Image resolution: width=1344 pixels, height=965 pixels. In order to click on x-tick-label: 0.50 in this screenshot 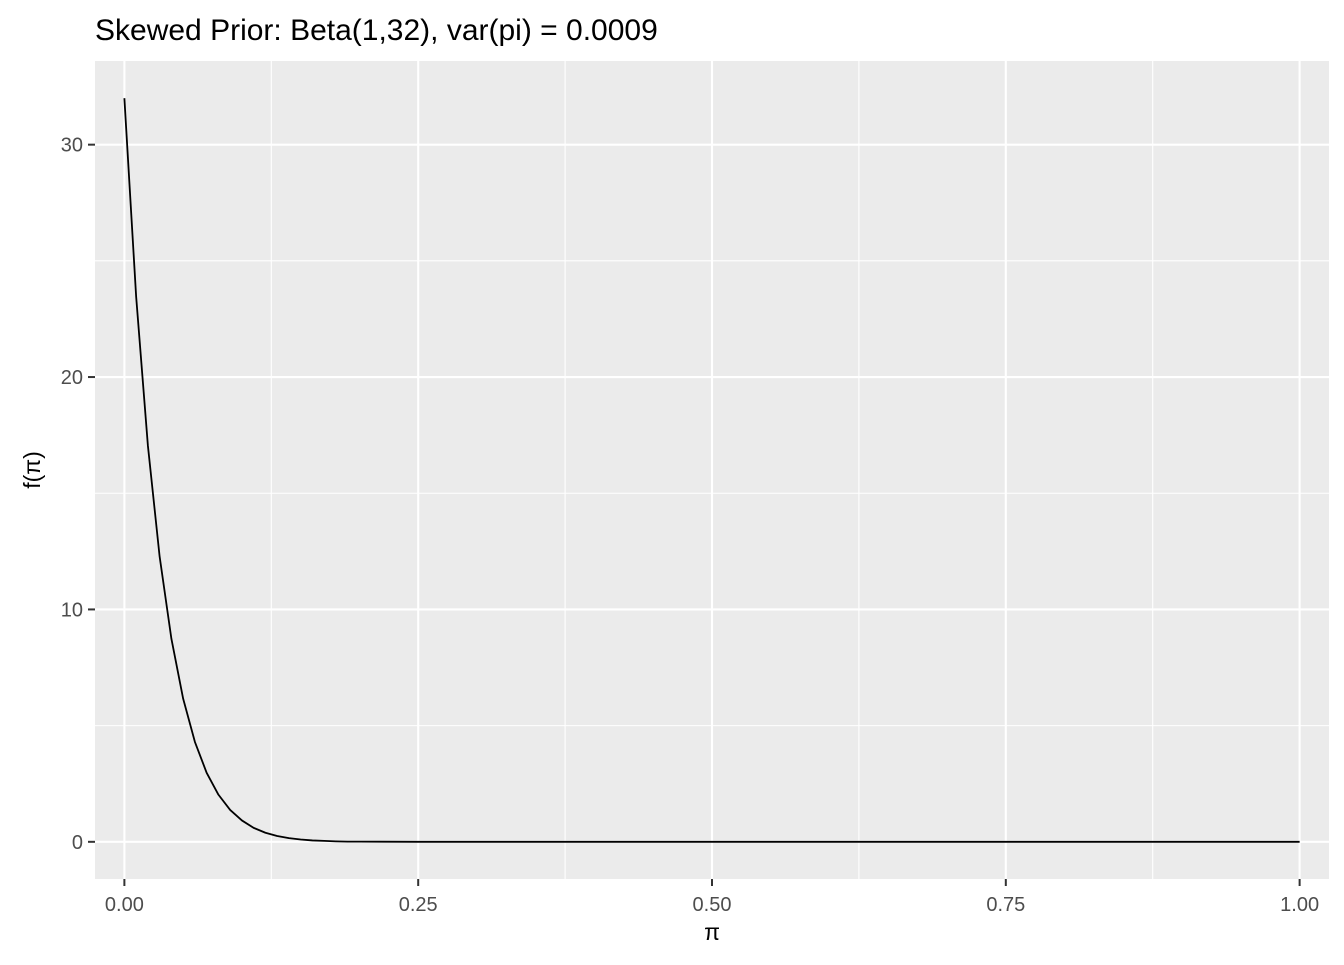, I will do `click(712, 905)`.